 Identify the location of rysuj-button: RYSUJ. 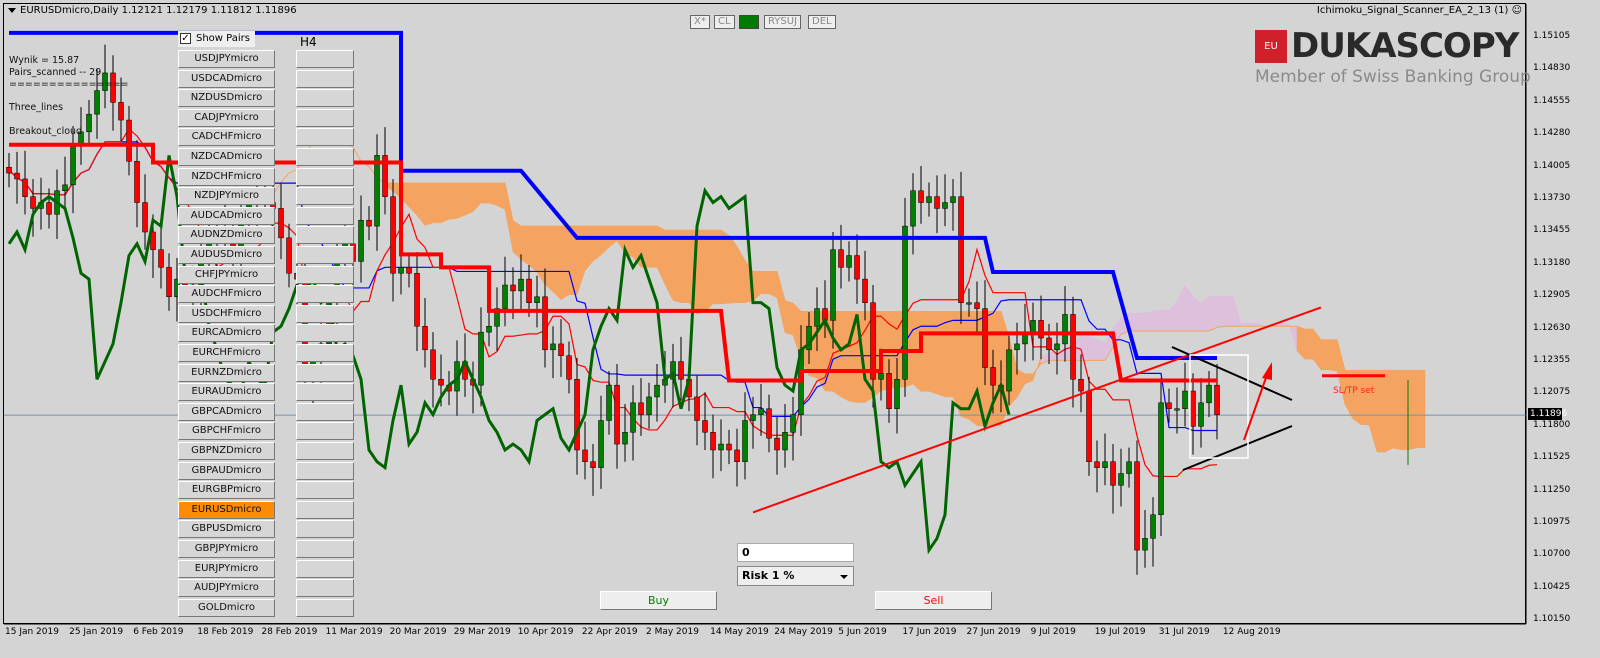
(783, 22).